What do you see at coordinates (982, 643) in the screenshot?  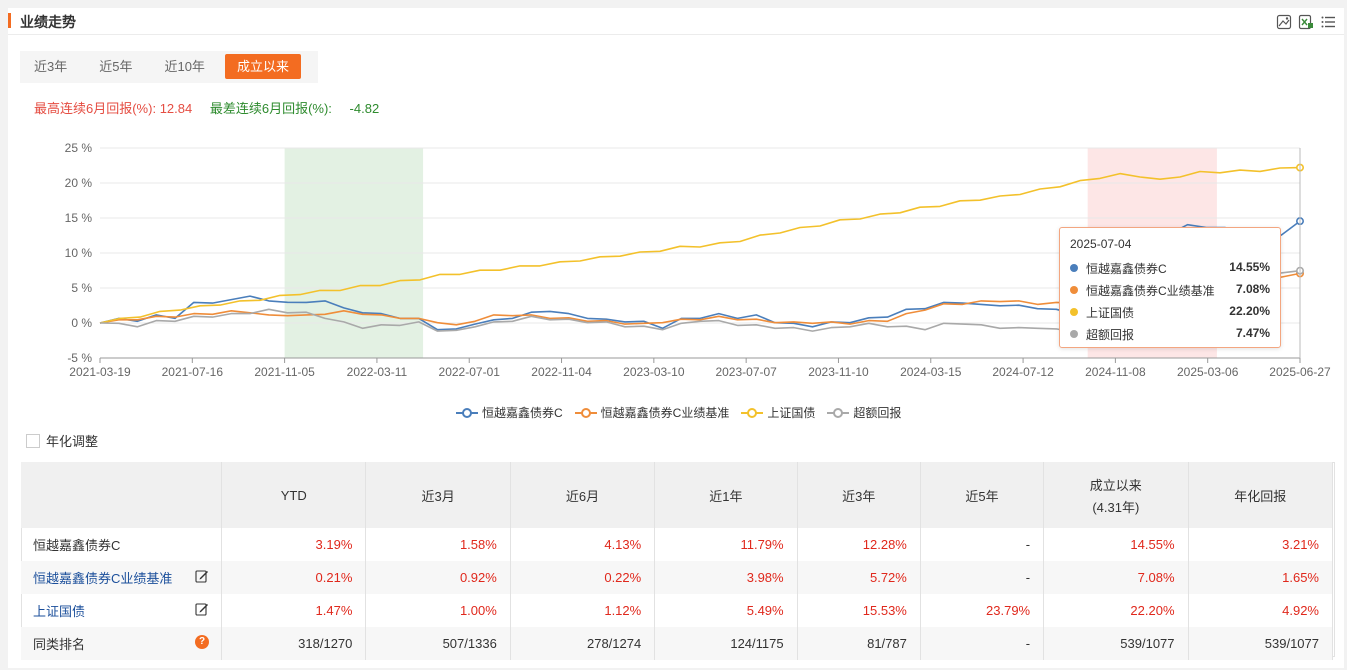 I see `table-cell: -` at bounding box center [982, 643].